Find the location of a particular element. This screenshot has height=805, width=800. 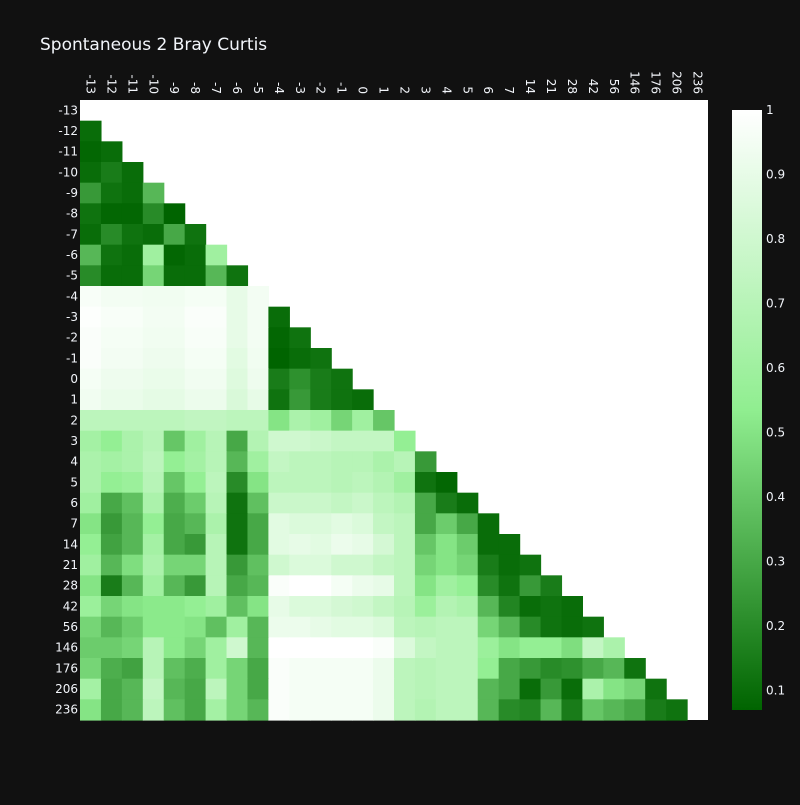

x-tick-label: 176 is located at coordinates (656, 82).